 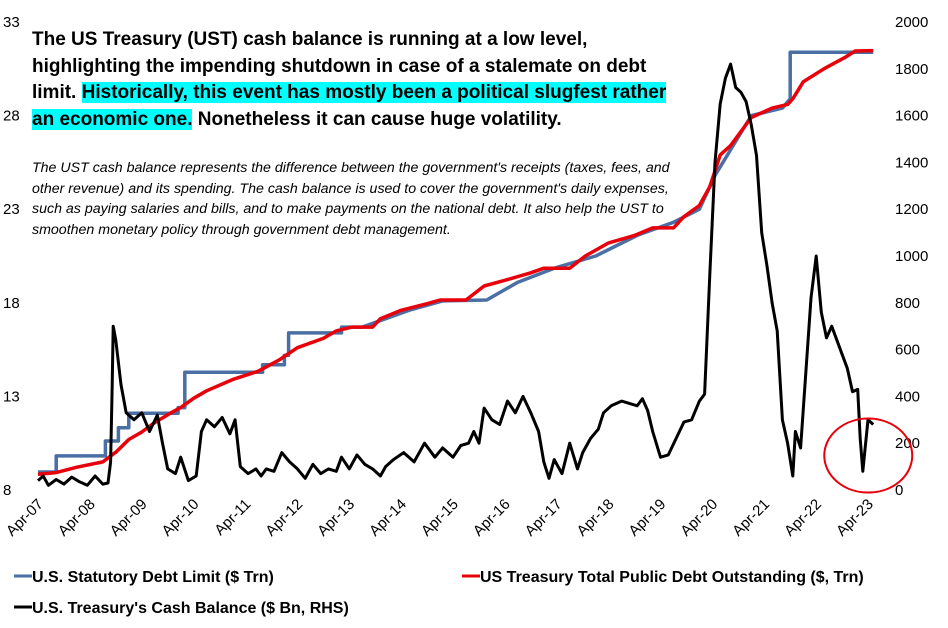 What do you see at coordinates (911, 209) in the screenshot?
I see `right-tick-6: 1200` at bounding box center [911, 209].